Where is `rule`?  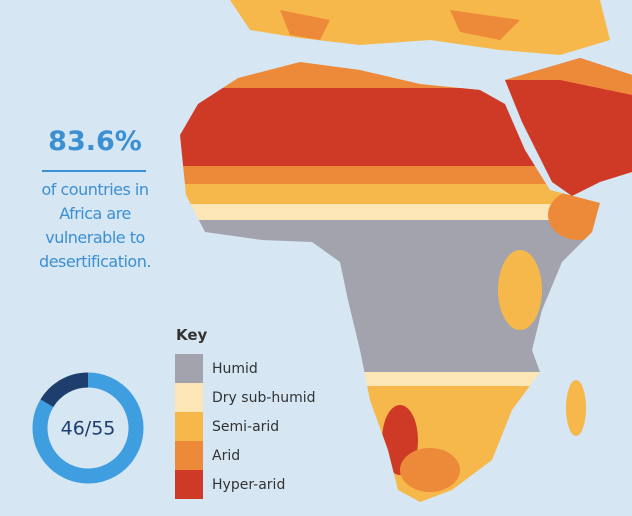 rule is located at coordinates (94, 171).